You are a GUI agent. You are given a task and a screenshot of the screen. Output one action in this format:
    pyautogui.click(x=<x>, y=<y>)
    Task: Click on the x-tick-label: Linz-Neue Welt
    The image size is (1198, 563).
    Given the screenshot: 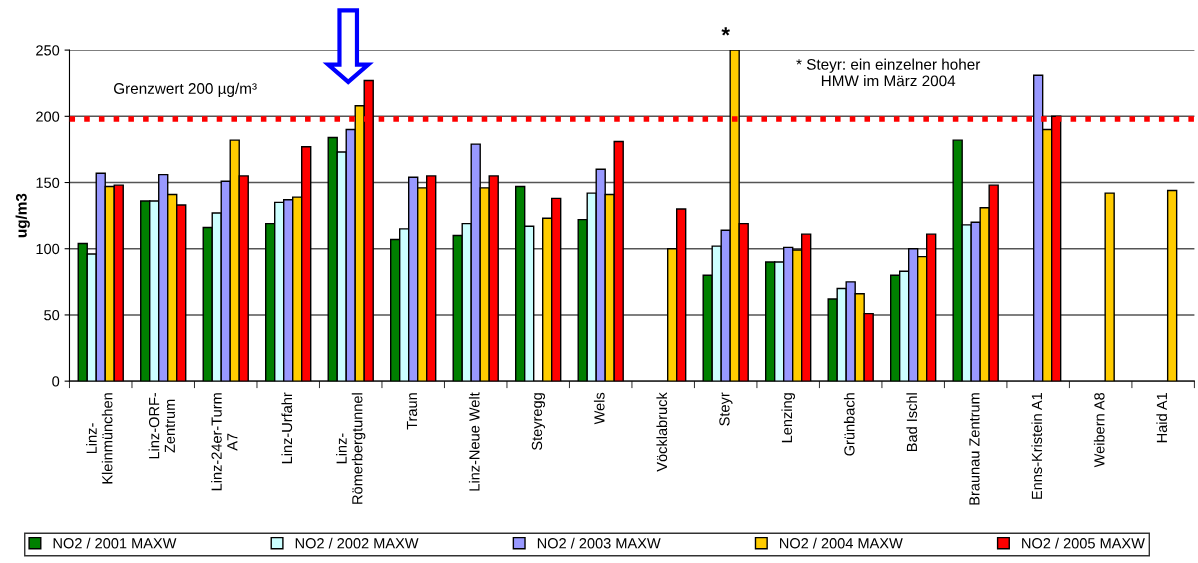 What is the action you would take?
    pyautogui.click(x=474, y=441)
    